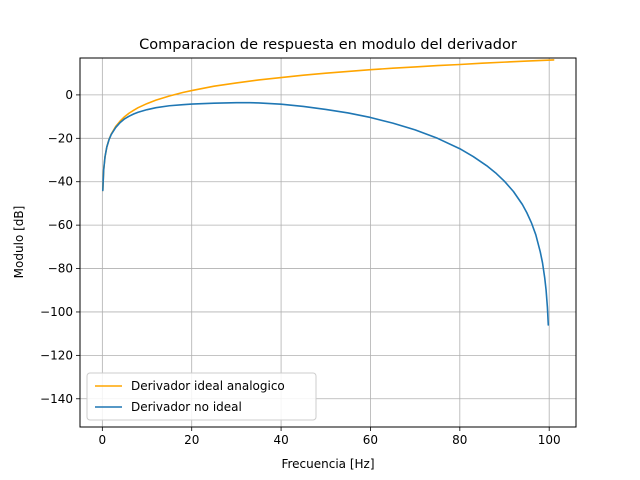 The image size is (640, 480). Describe the element at coordinates (56, 312) in the screenshot. I see `y-tick-label: −100` at that location.